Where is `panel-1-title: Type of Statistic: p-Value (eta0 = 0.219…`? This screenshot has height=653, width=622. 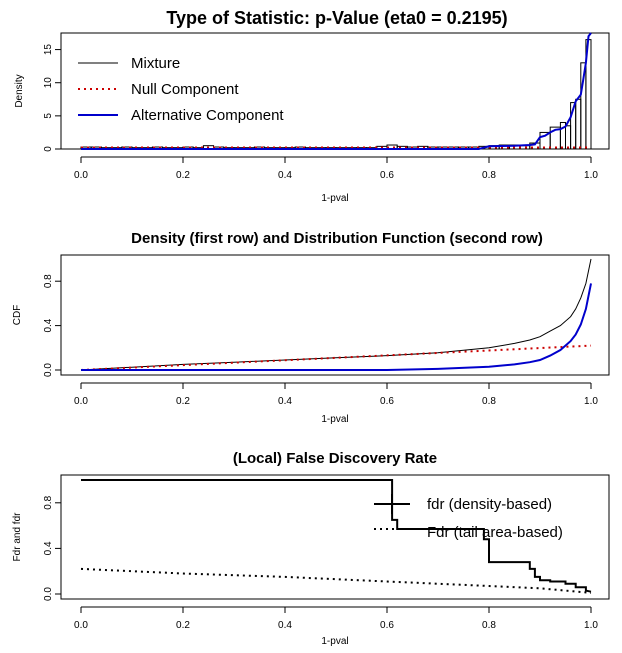 panel-1-title: Type of Statistic: p-Value (eta0 = 0.219… is located at coordinates (336, 18).